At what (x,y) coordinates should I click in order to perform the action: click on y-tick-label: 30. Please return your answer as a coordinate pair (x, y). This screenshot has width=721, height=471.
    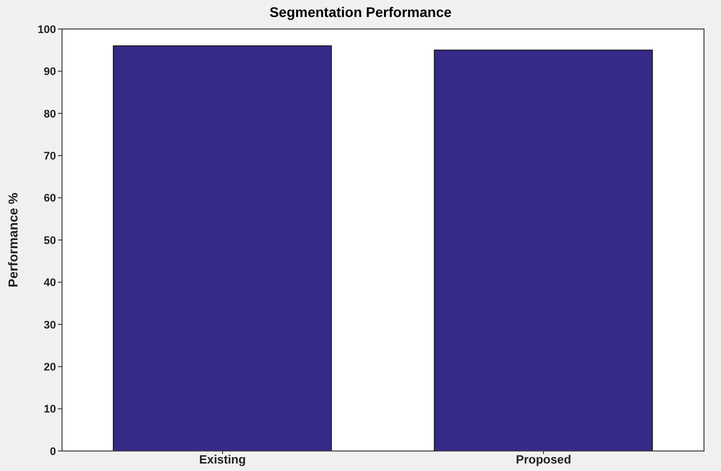
    Looking at the image, I should click on (50, 325).